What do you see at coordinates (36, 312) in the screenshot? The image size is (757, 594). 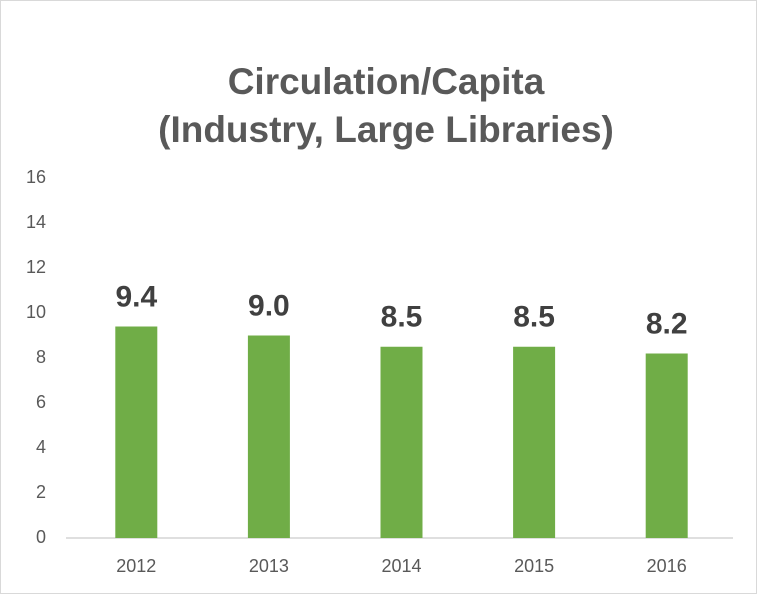 I see `y-tick-label: 10` at bounding box center [36, 312].